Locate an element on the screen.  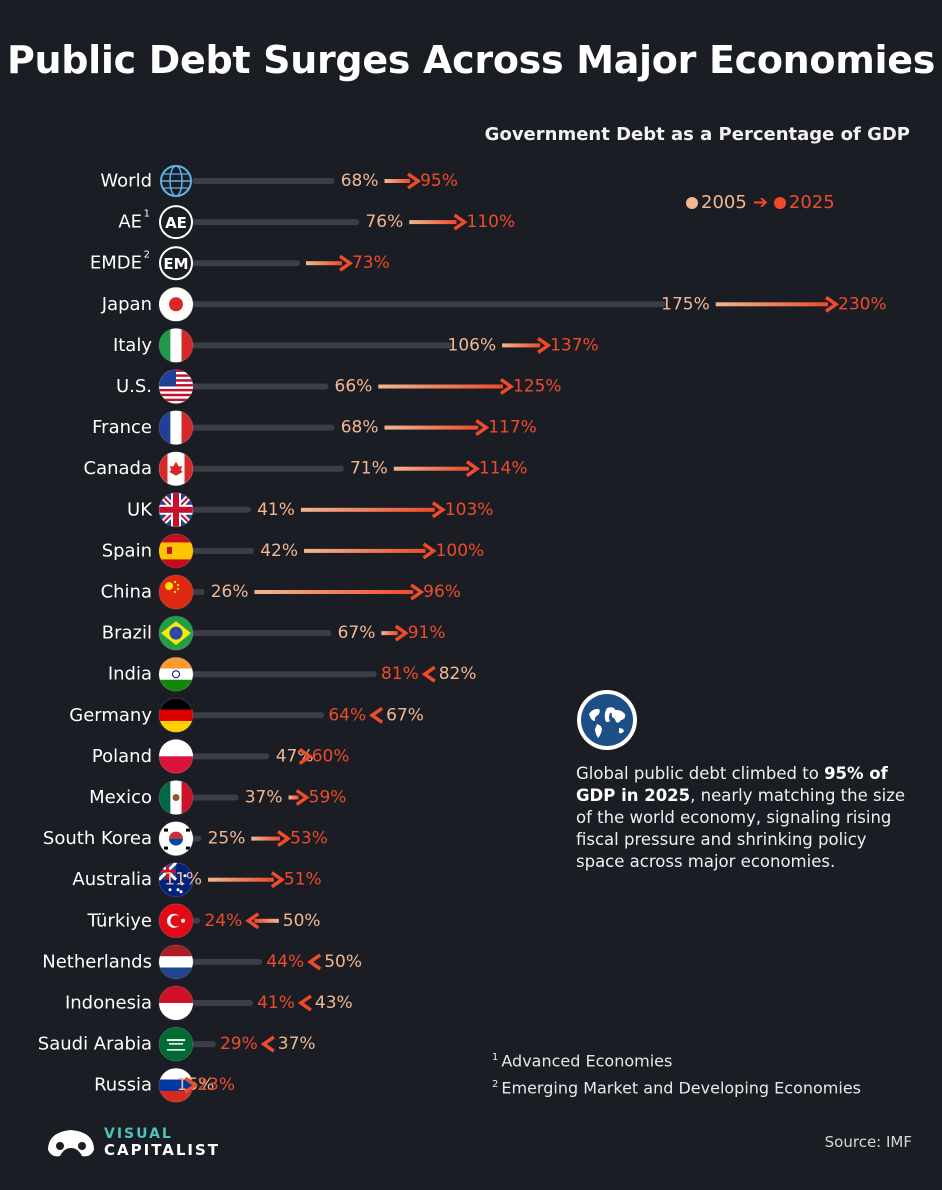
value-2025-label: 24% is located at coordinates (223, 921).